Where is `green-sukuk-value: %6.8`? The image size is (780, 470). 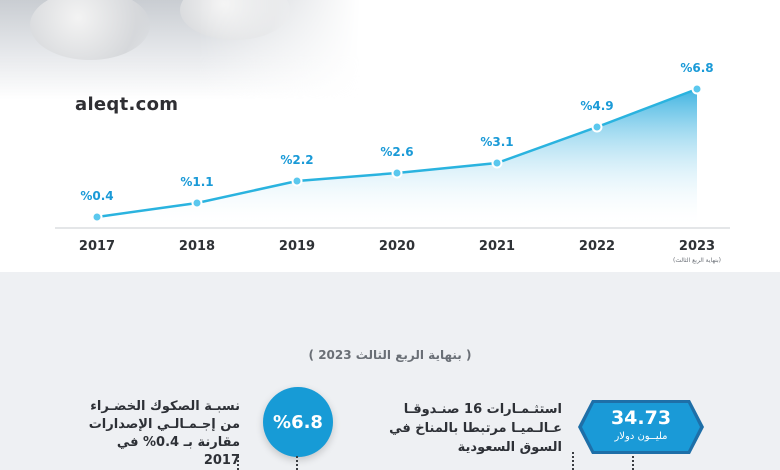 green-sukuk-value: %6.8 is located at coordinates (298, 422).